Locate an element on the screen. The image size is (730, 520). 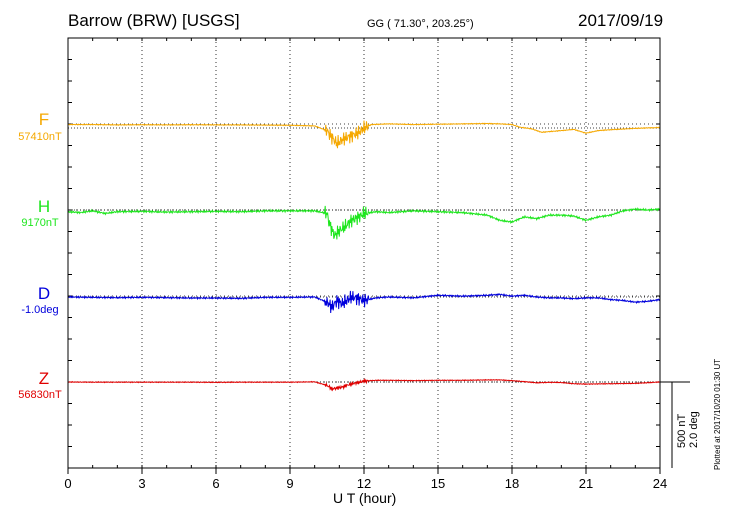
series-baseline-label-F: 57410nT is located at coordinates (40, 137).